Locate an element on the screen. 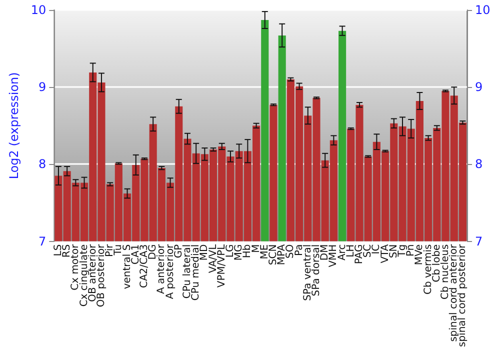 The image size is (500, 350). x-tick-label: A posterior is located at coordinates (170, 271).